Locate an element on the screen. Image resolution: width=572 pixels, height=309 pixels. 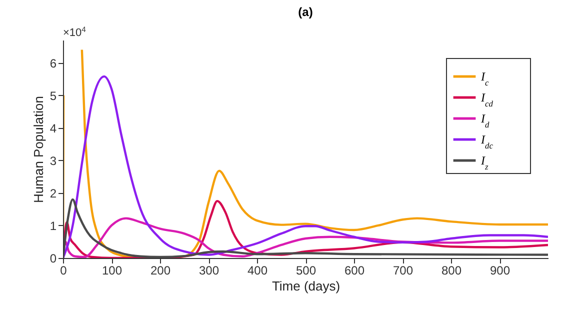
y-tick-label: 0 is located at coordinates (53, 259).